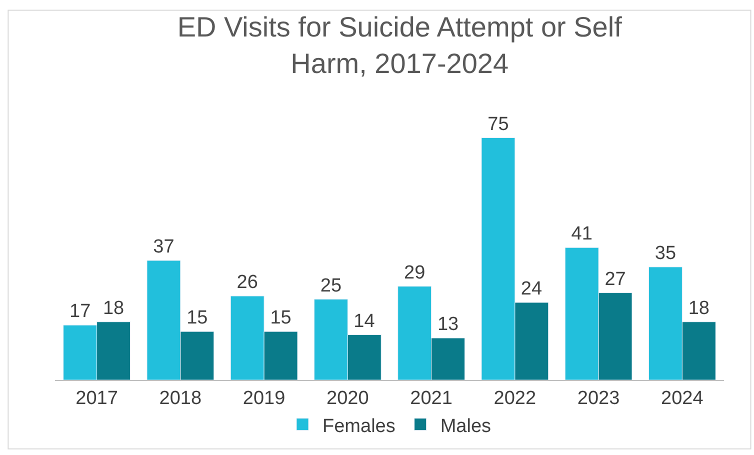  What do you see at coordinates (264, 398) in the screenshot?
I see `x-tick-label: 2019` at bounding box center [264, 398].